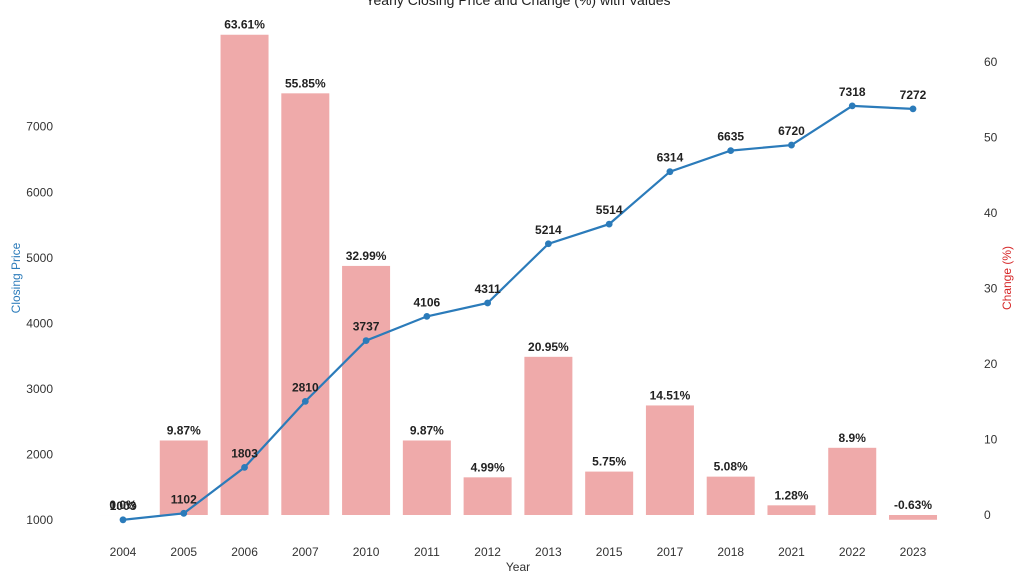 This screenshot has height=585, width=1024. Describe the element at coordinates (244, 467) in the screenshot. I see `point-2006` at that location.